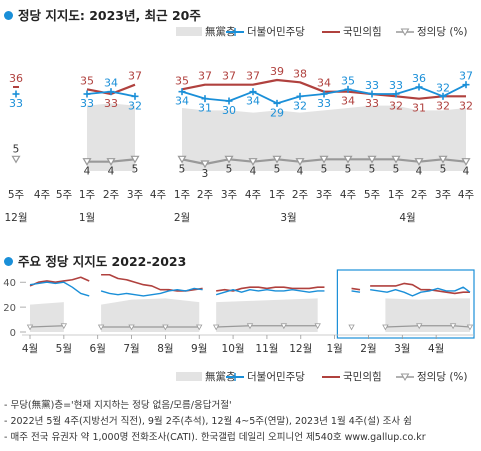 Image resolution: width=481 pixels, height=451 pixels. Describe the element at coordinates (87, 80) in the screenshot. I see `ppp-data-label: 35` at that location.